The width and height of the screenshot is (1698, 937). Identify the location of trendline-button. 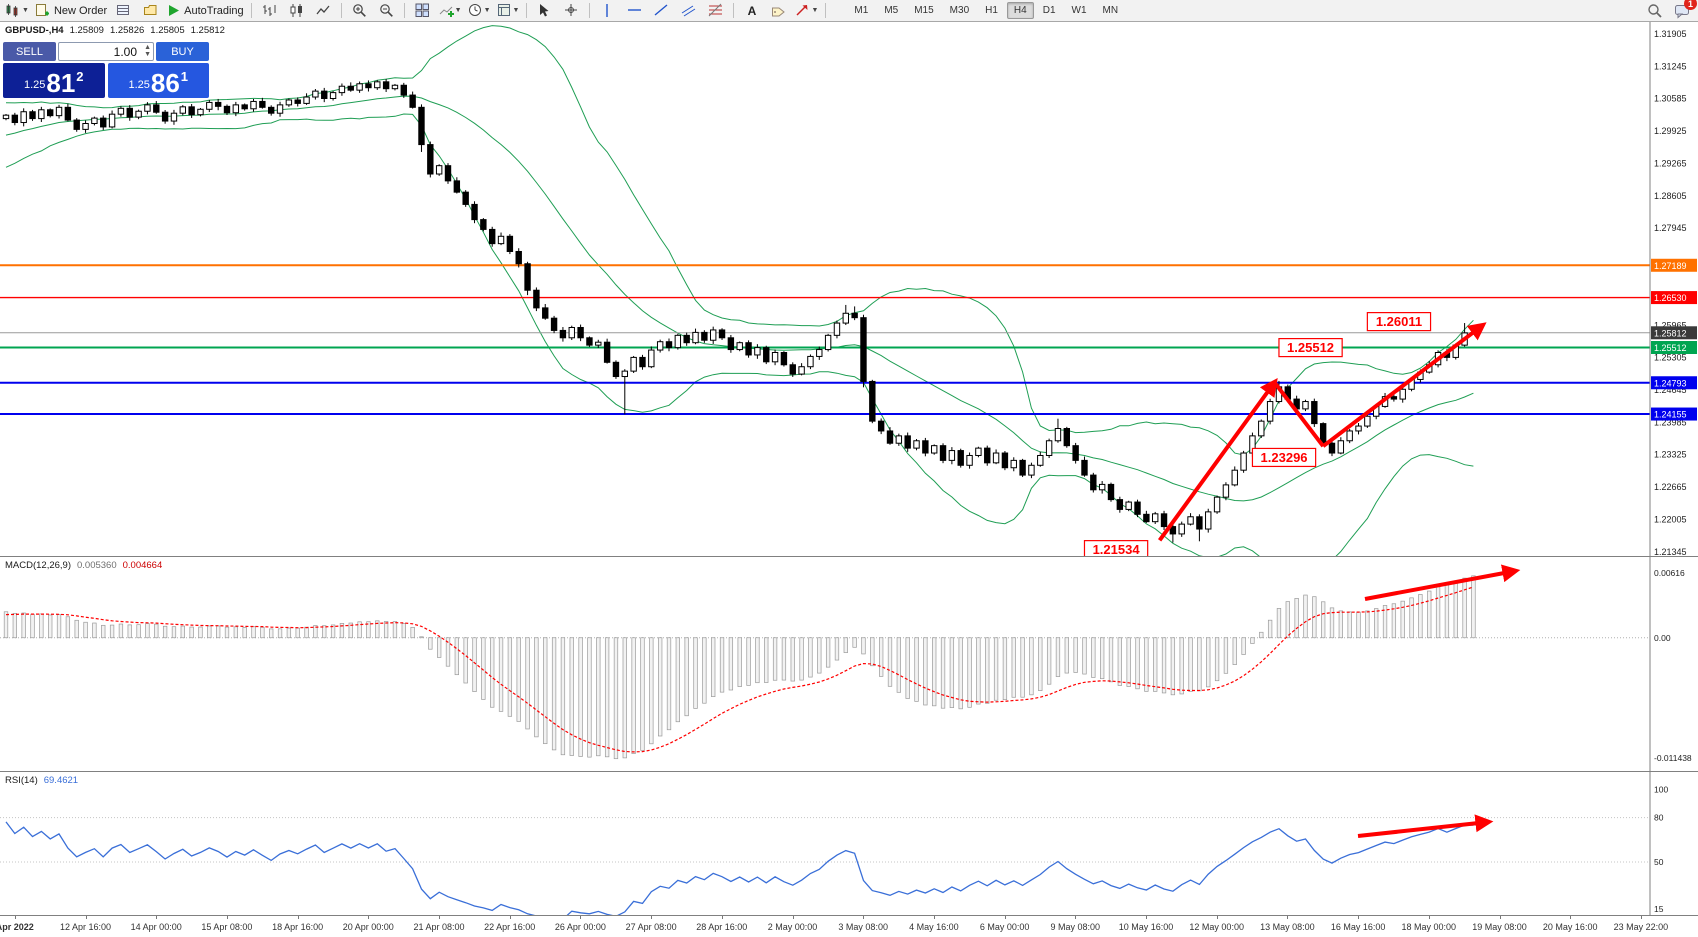
(661, 10).